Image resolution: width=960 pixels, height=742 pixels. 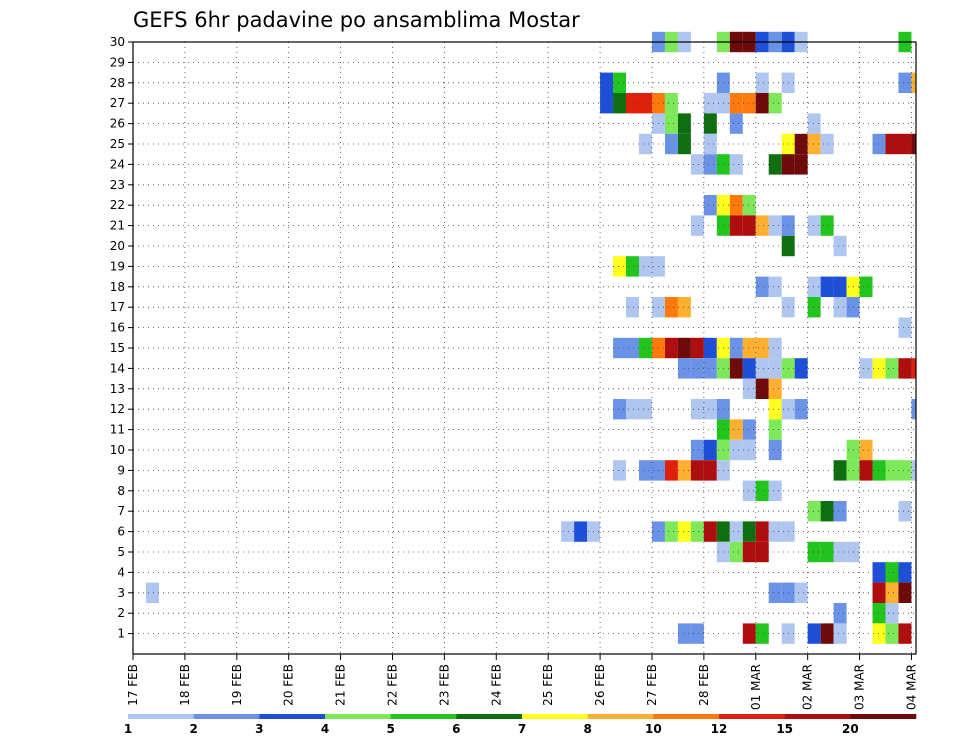 What do you see at coordinates (121, 572) in the screenshot?
I see `y-tick-label: 4` at bounding box center [121, 572].